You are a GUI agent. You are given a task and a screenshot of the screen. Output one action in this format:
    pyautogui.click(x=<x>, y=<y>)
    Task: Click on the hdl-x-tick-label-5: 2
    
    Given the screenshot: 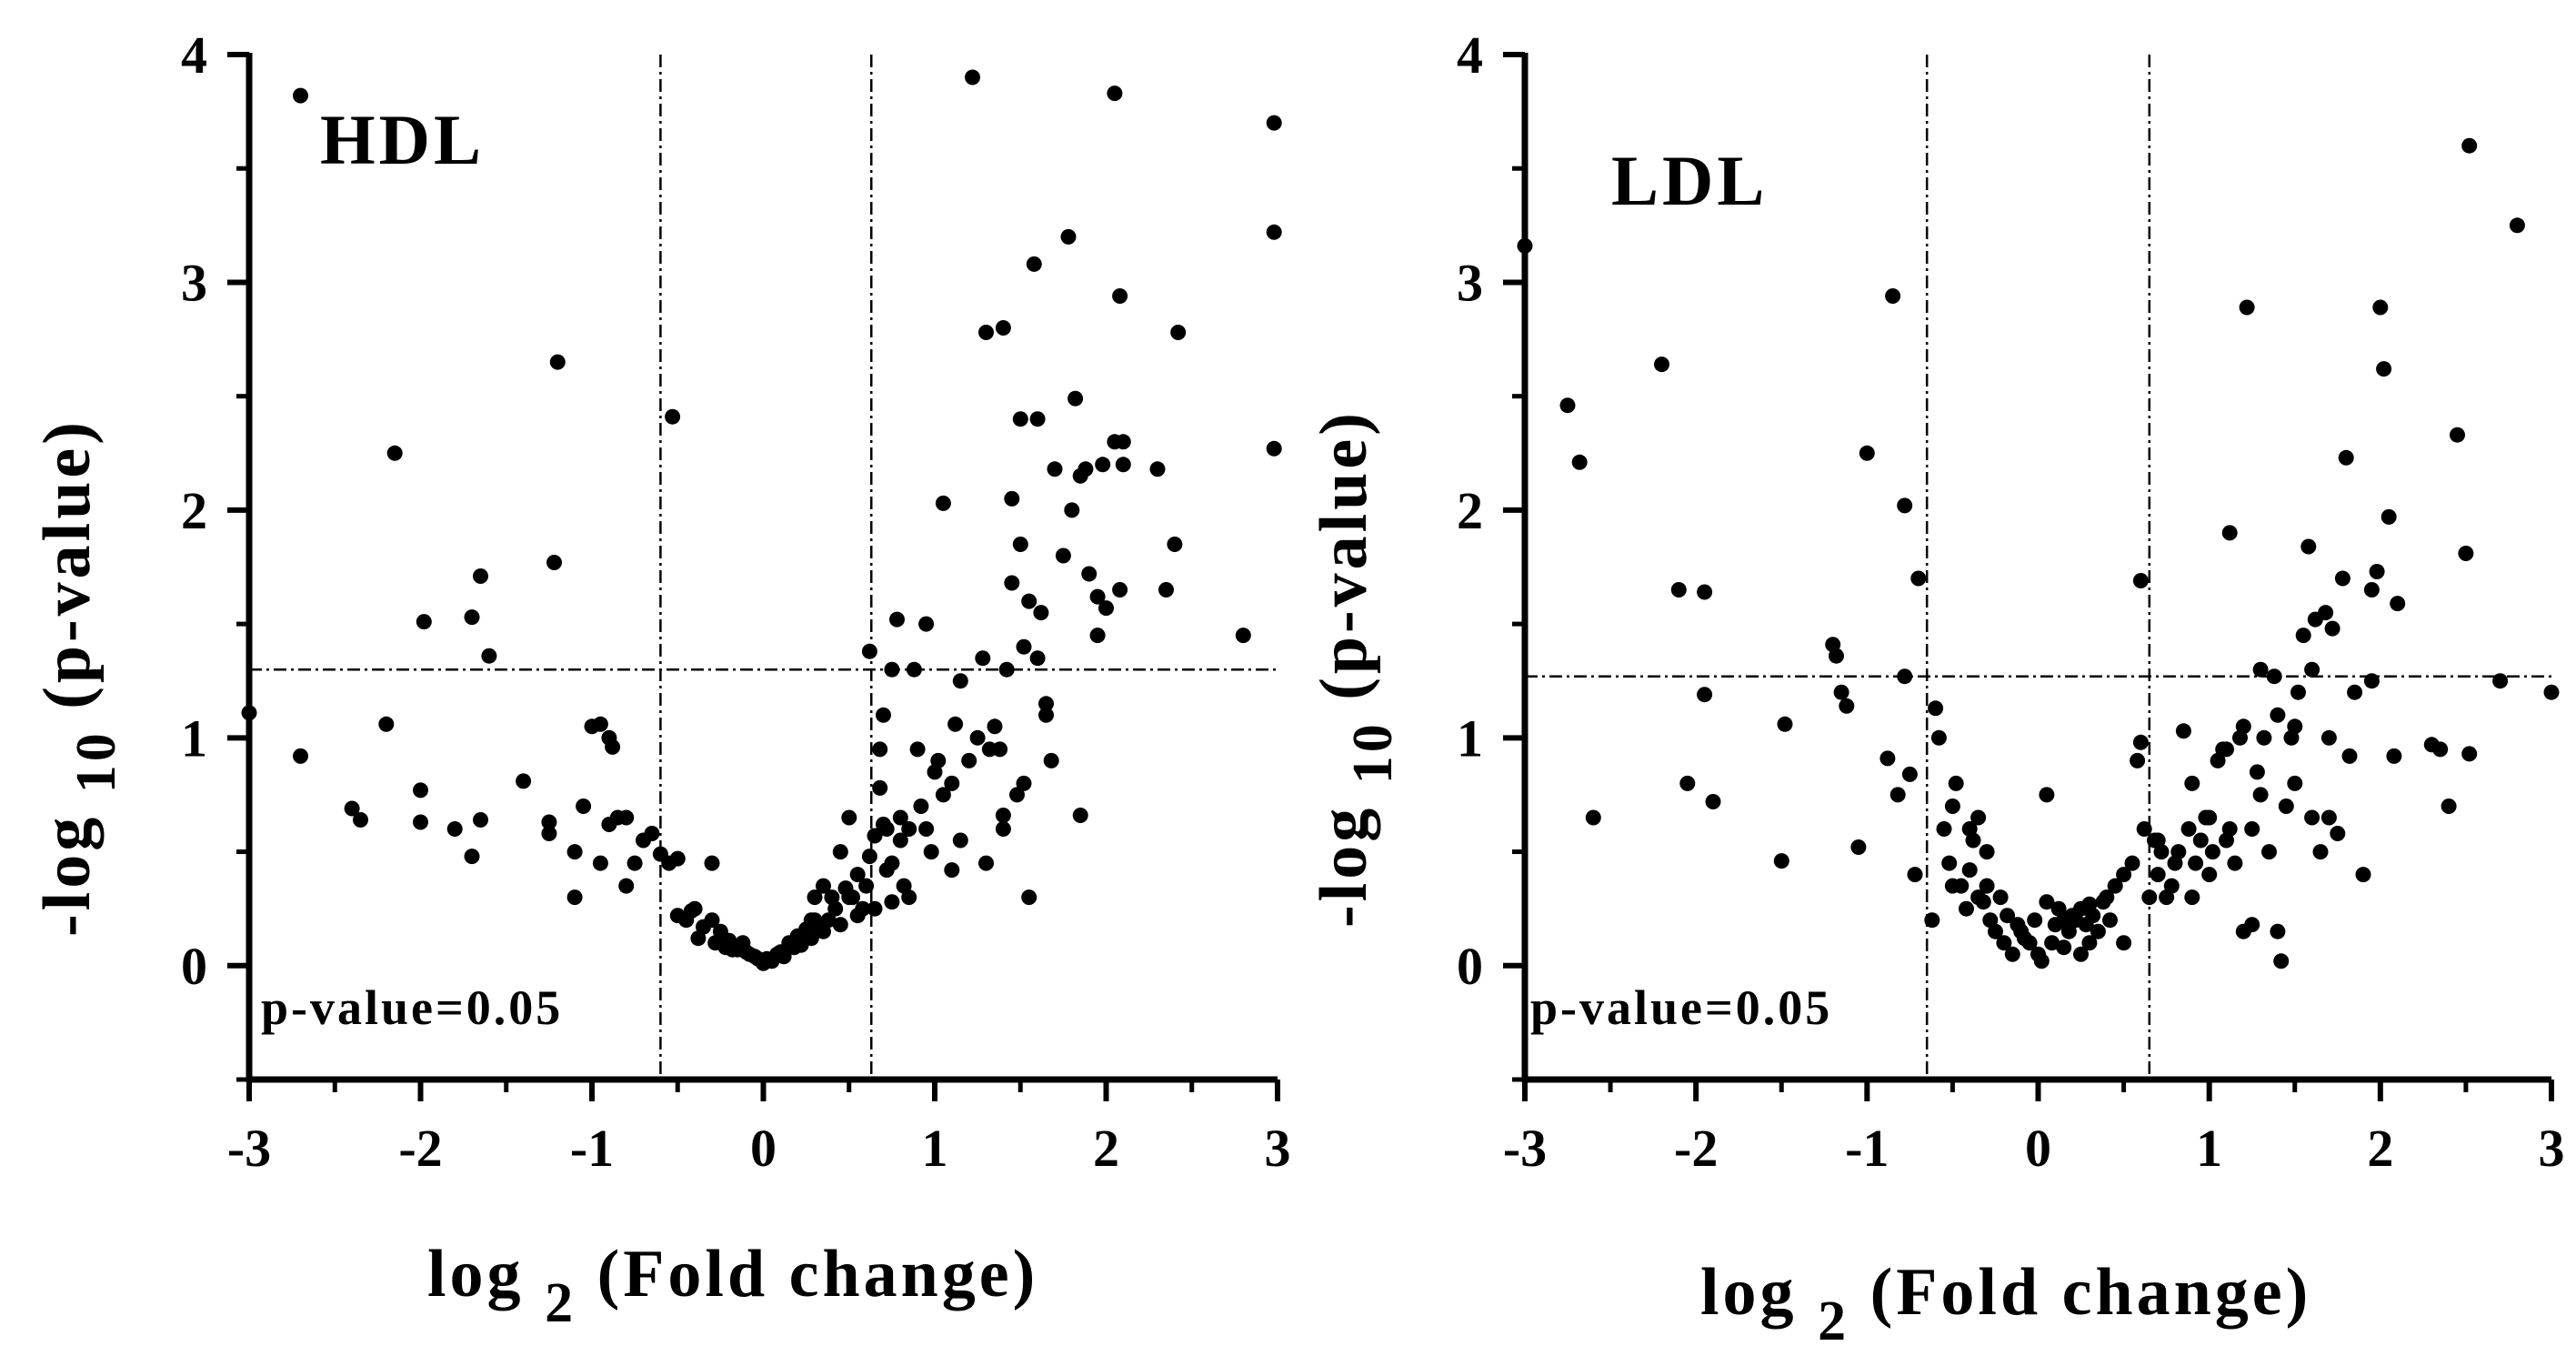 What is the action you would take?
    pyautogui.click(x=1106, y=1148)
    